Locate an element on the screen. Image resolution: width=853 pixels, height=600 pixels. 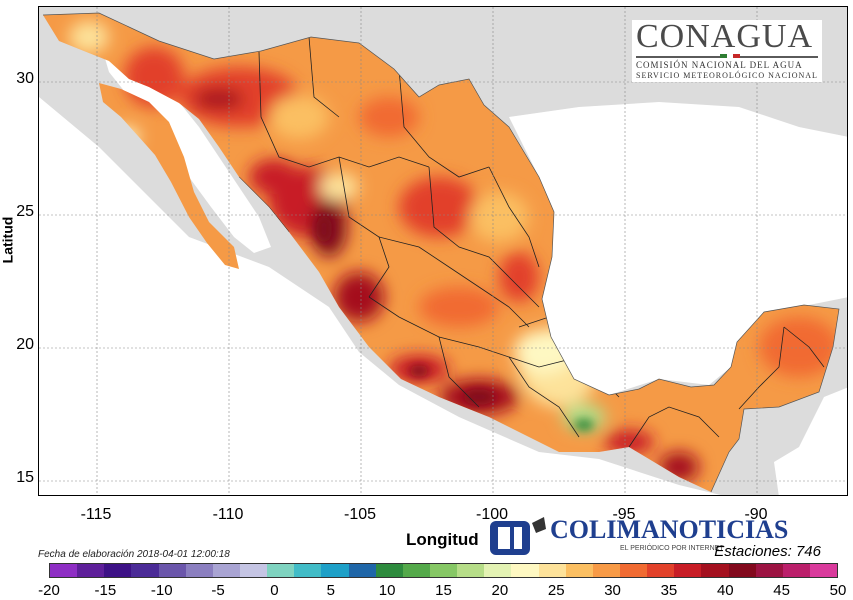
x-tick: -95 is located at coordinates (624, 514).